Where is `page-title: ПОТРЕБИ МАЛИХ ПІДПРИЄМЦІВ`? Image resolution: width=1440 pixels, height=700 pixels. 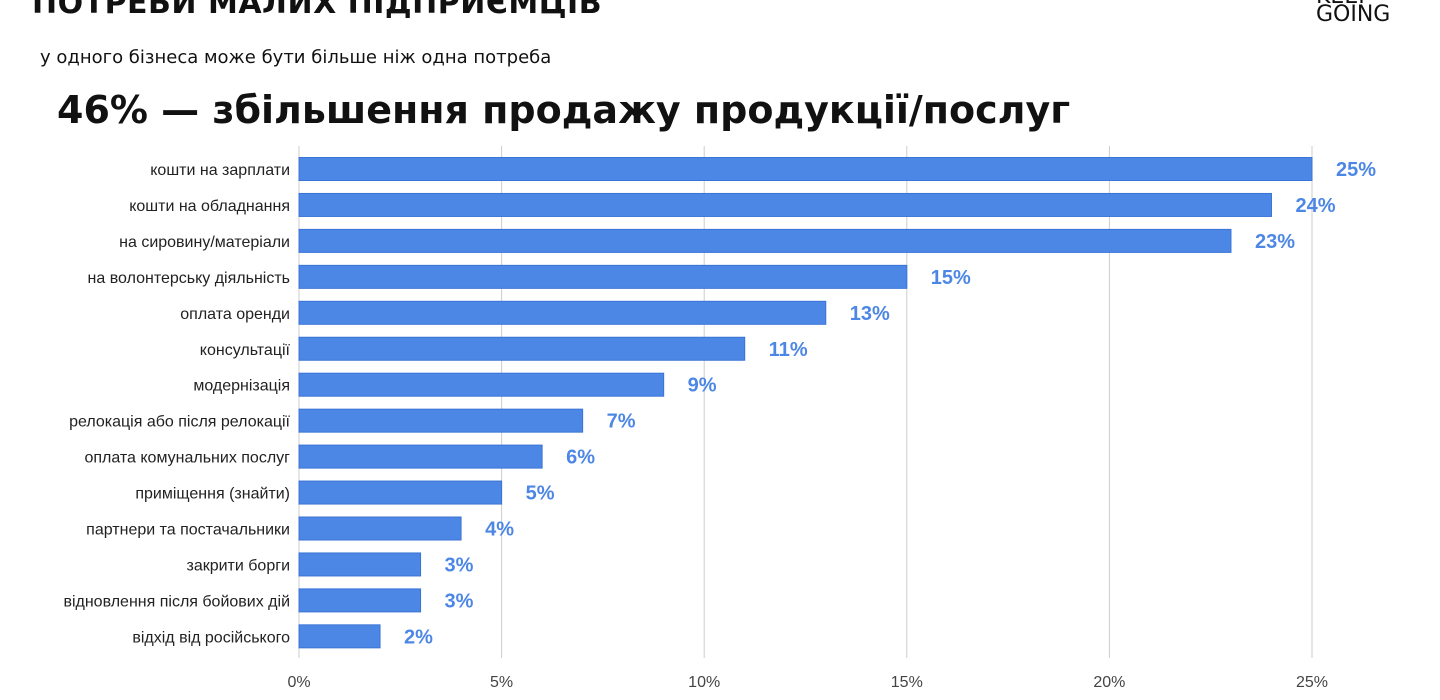 page-title: ПОТРЕБИ МАЛИХ ПІДПРИЄМЦІВ is located at coordinates (317, 10).